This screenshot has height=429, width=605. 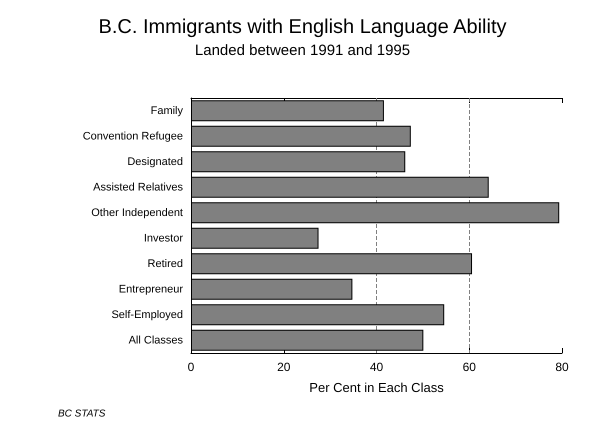 I want to click on text: BC STATS, so click(x=82, y=414).